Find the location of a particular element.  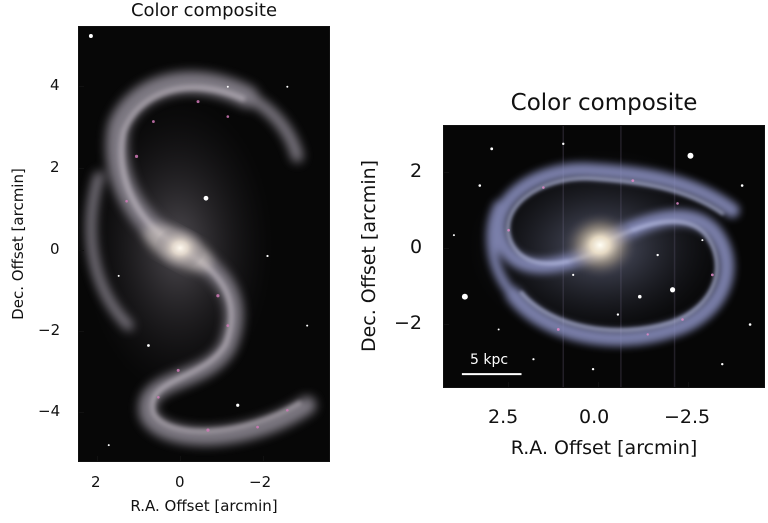

right-ytick-label: −2 is located at coordinates (408, 323).